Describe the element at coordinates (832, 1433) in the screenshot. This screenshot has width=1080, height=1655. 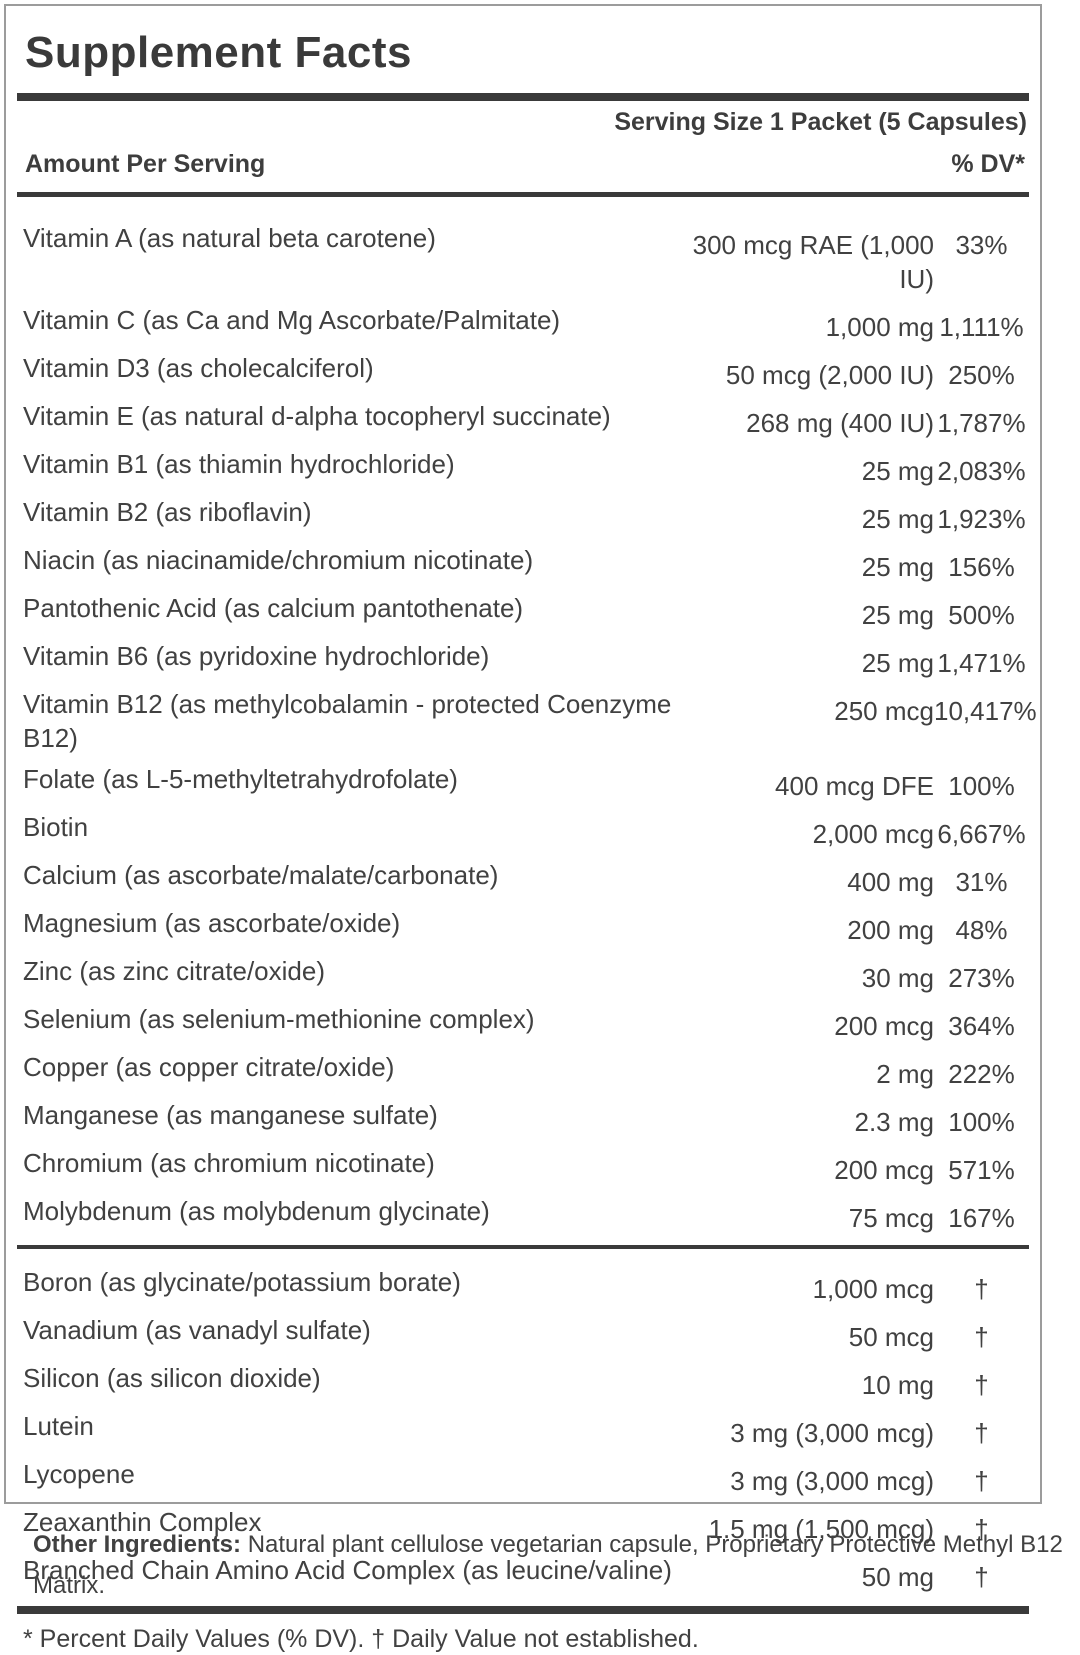
I see `nutrient-amount: 3 mg (3,000 mcg)` at that location.